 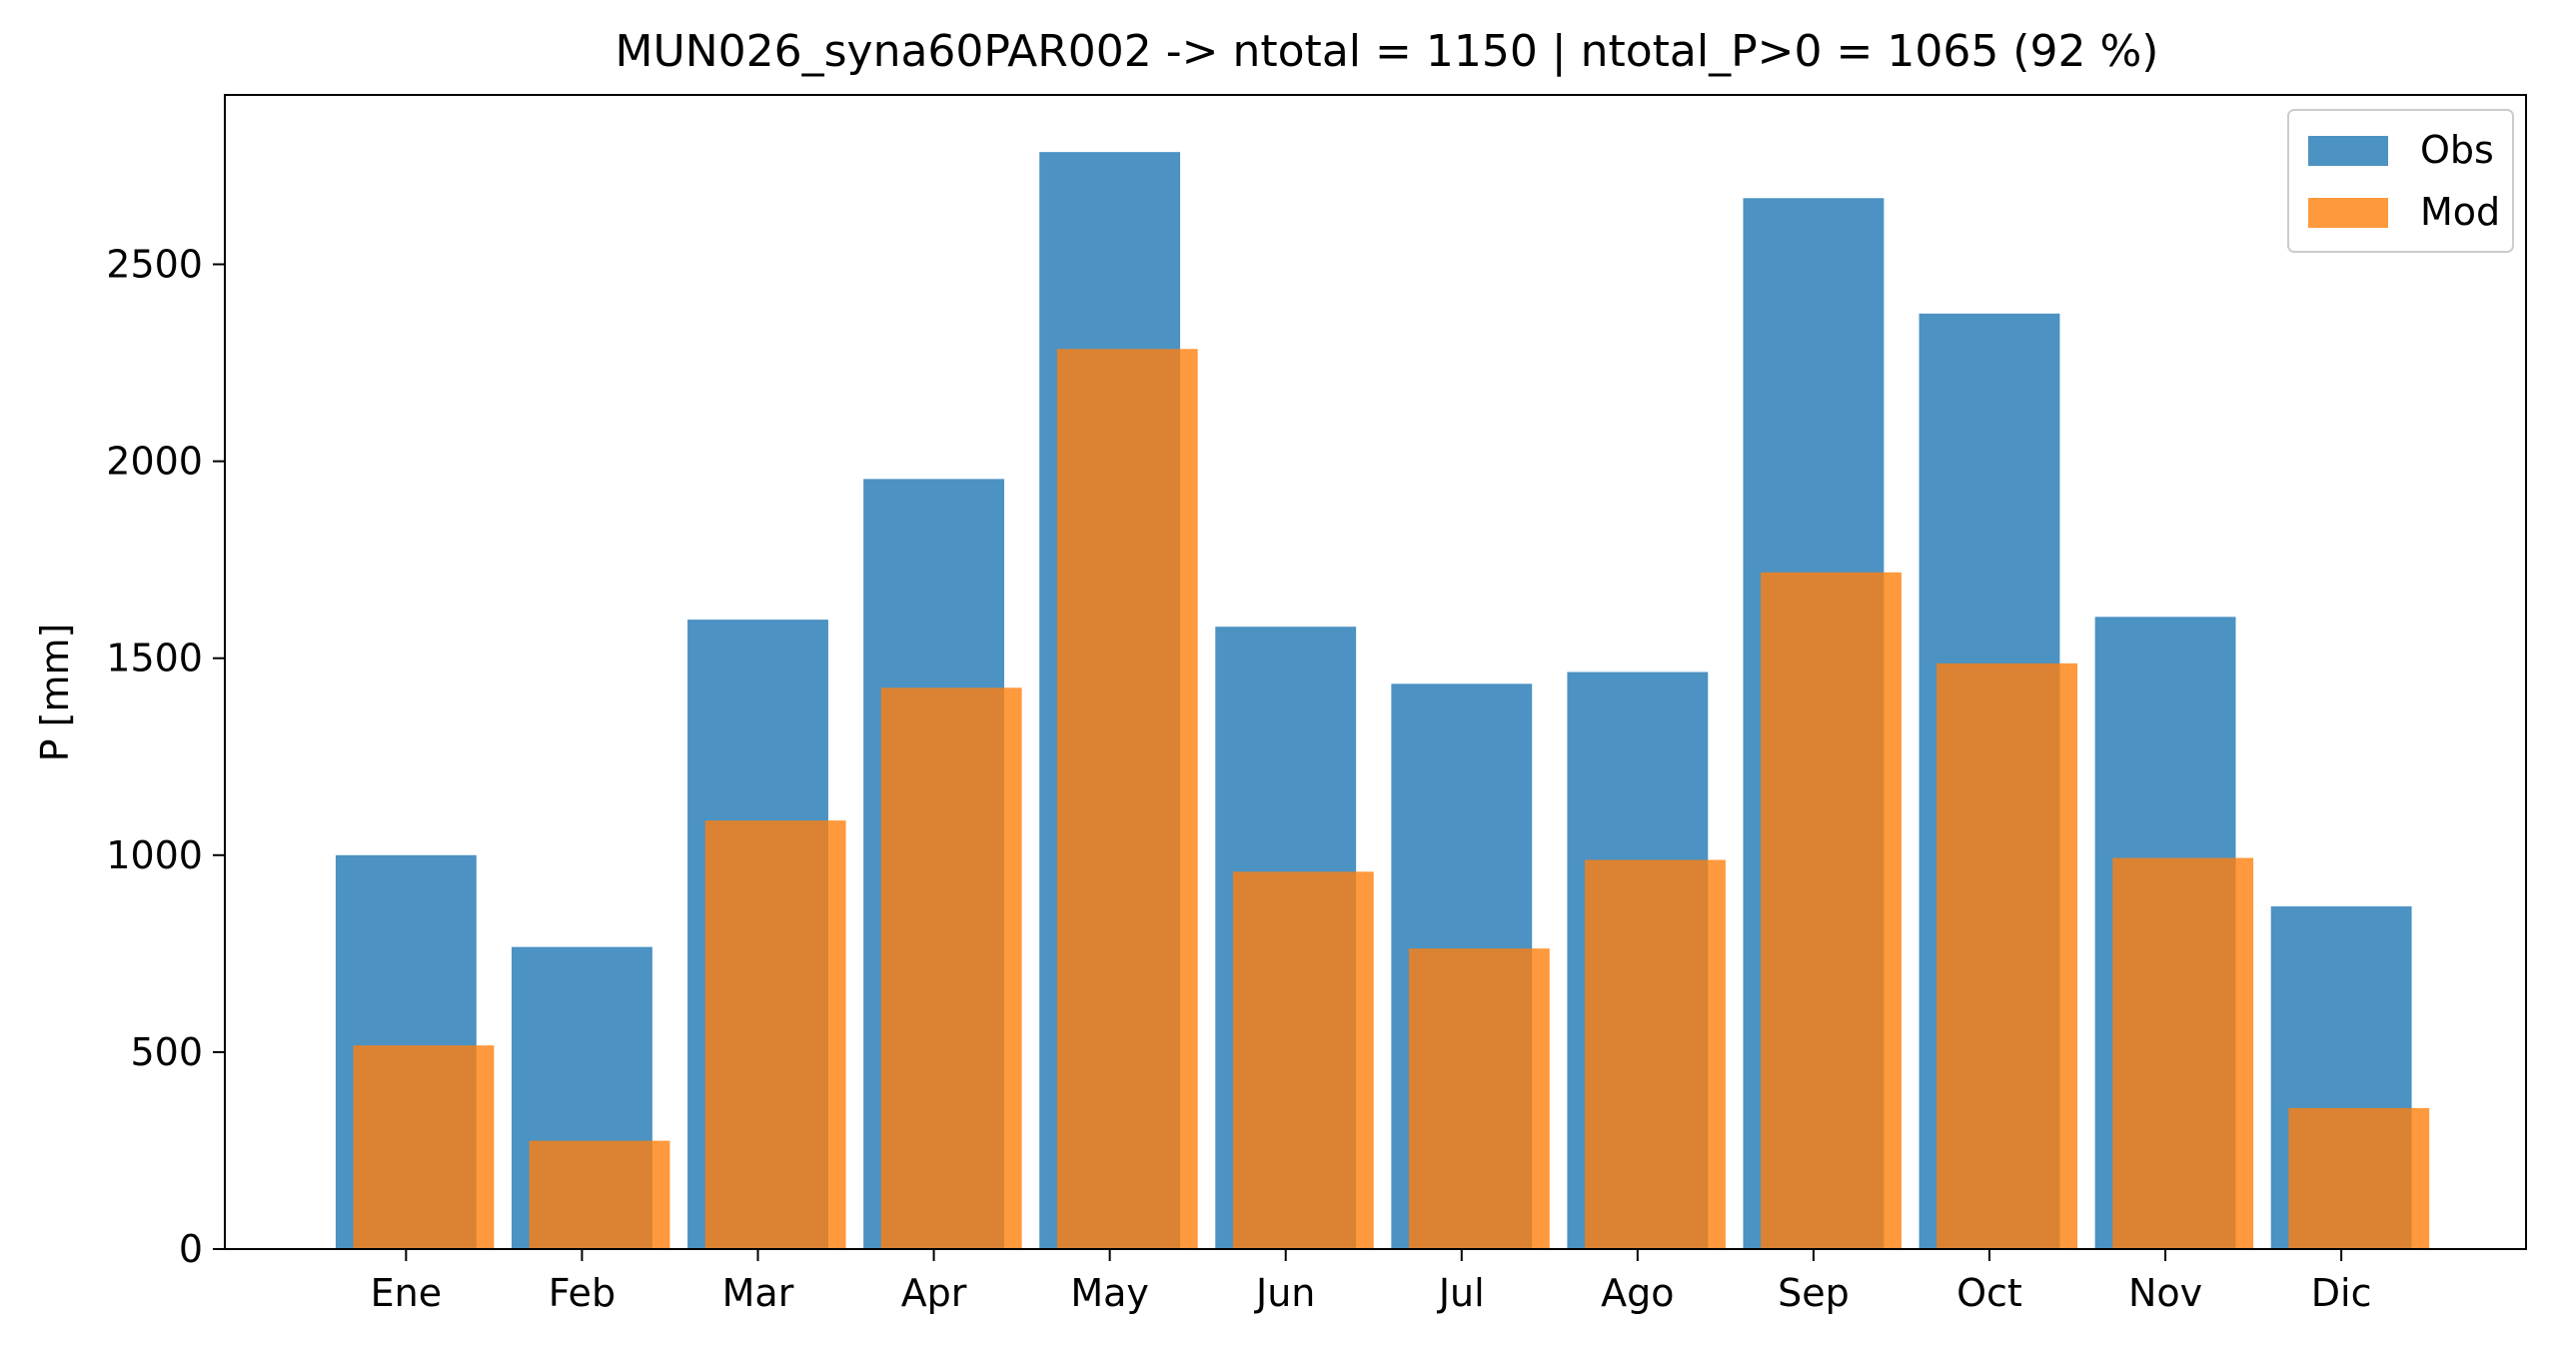 I want to click on y-tick-label: 0, so click(x=191, y=1249).